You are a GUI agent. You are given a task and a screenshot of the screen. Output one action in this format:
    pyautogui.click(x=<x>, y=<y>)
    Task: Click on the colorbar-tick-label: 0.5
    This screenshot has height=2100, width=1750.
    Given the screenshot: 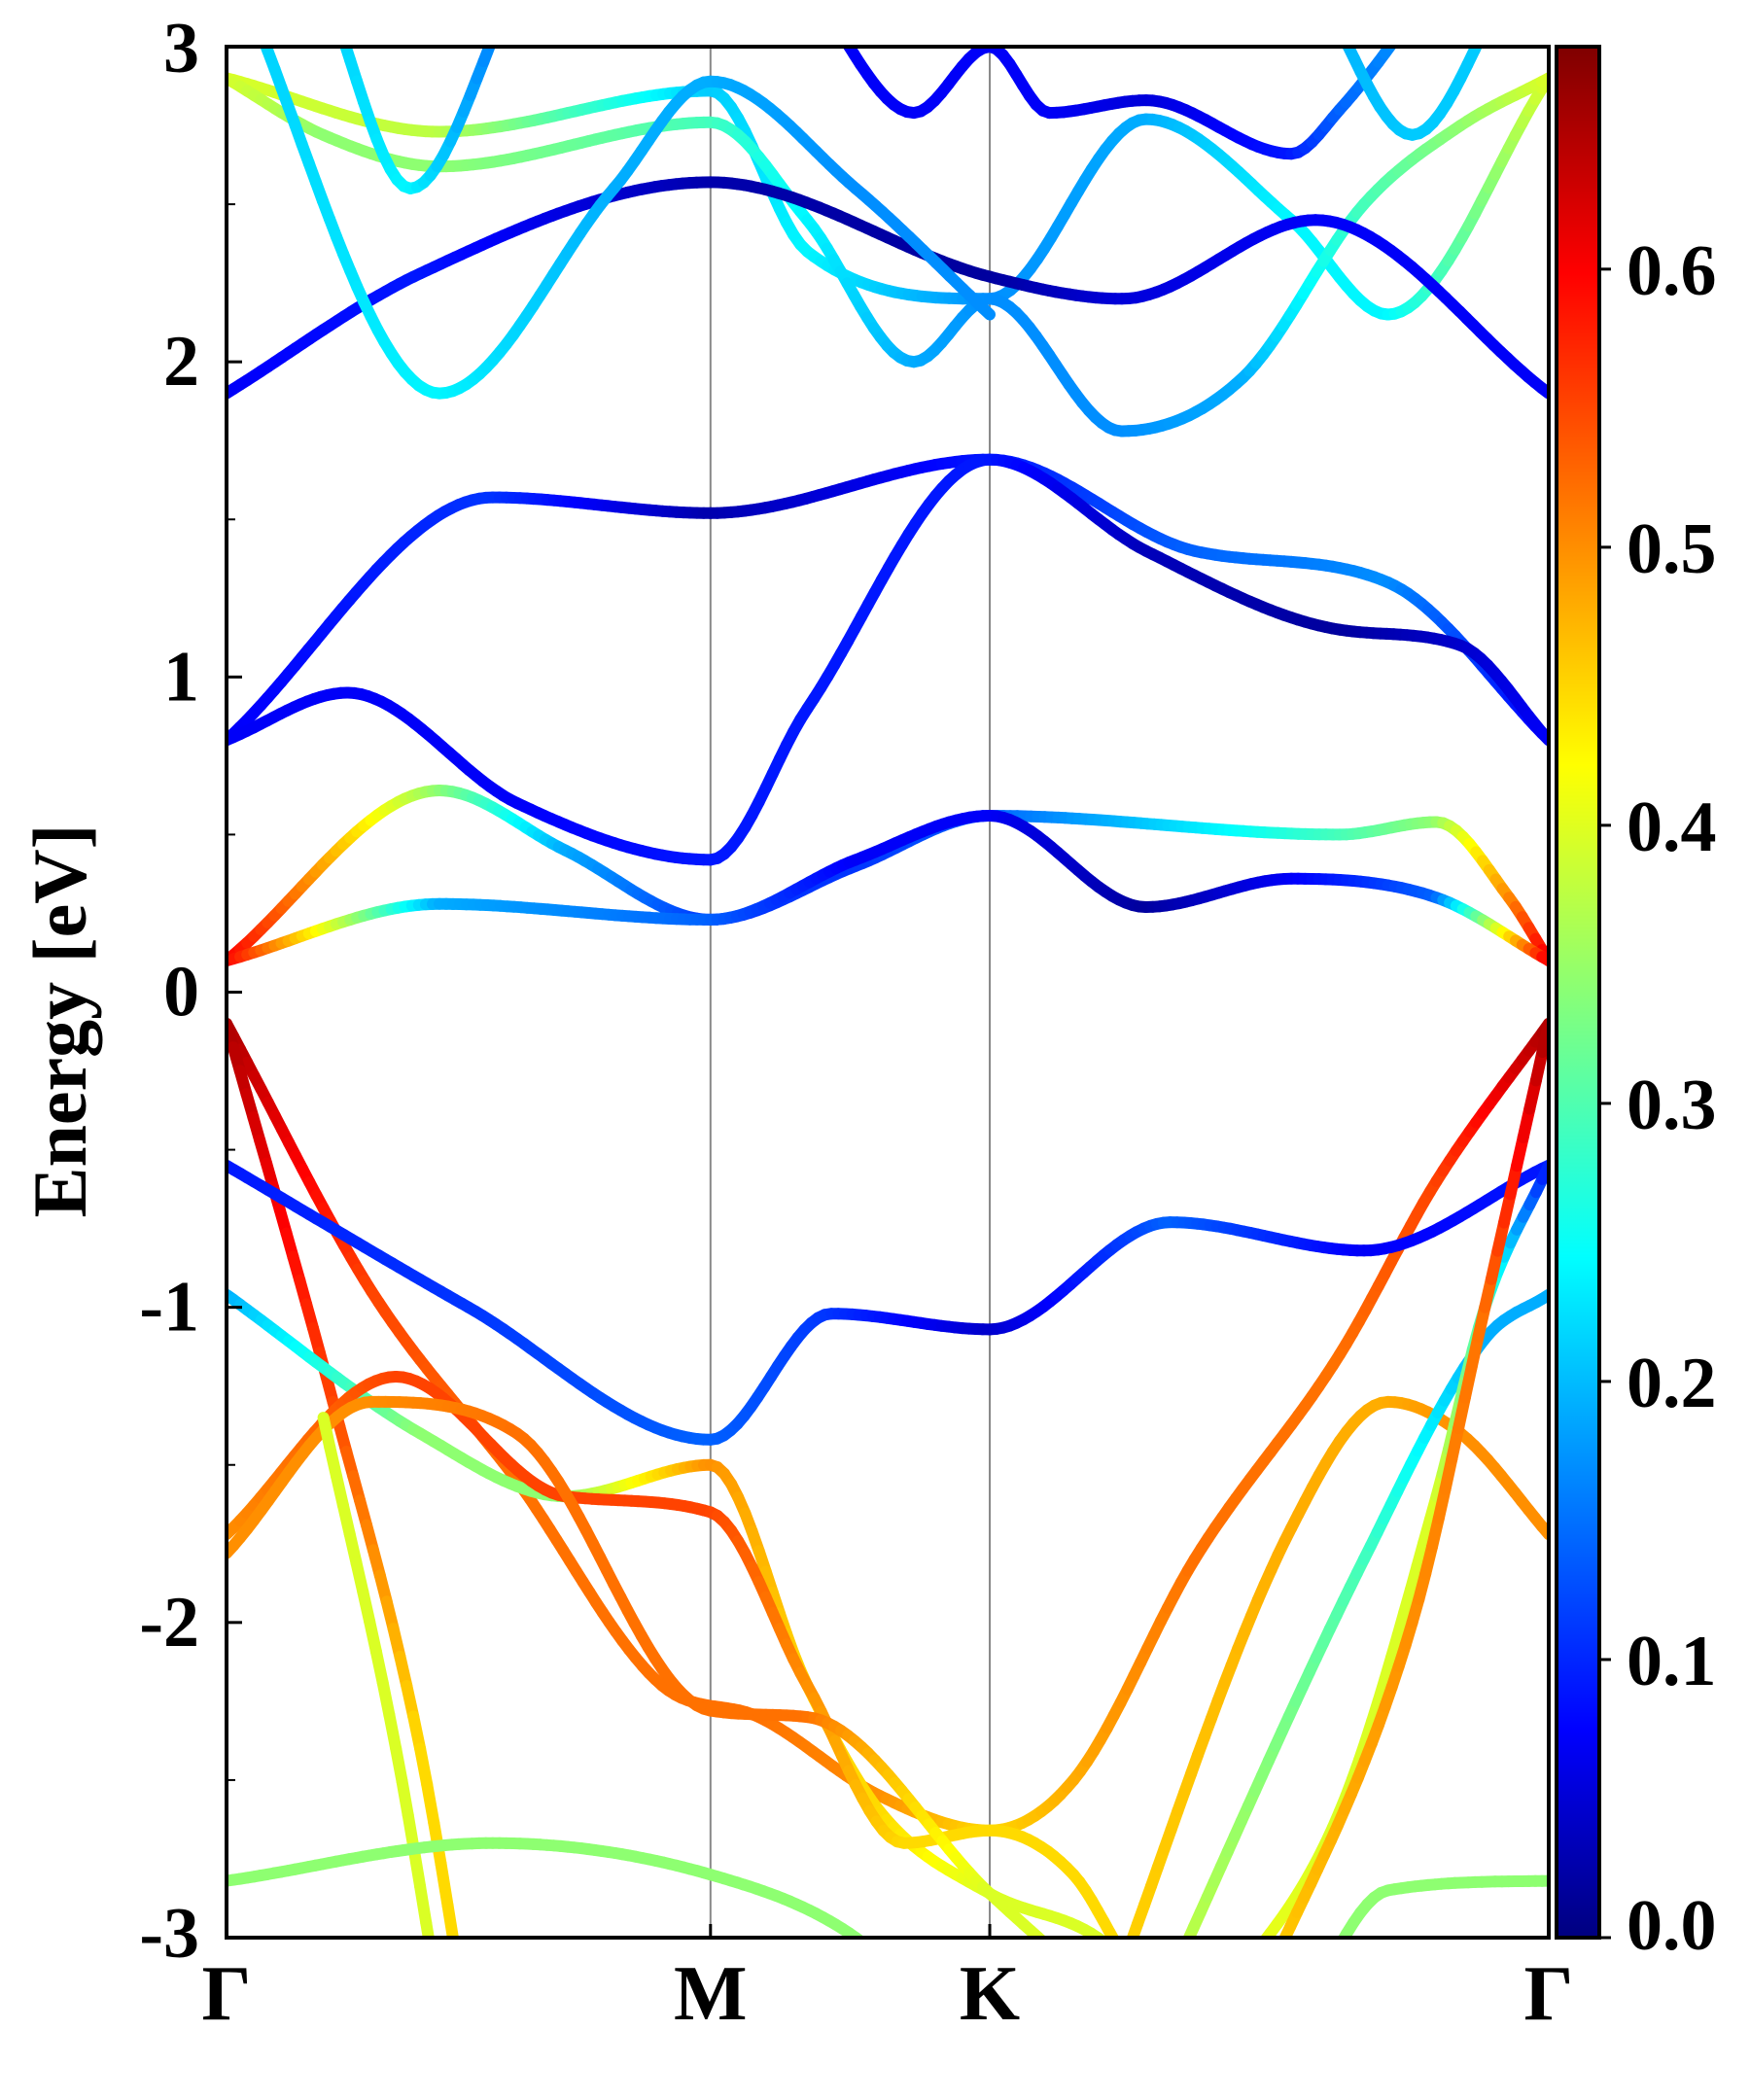 What is the action you would take?
    pyautogui.click(x=1672, y=549)
    